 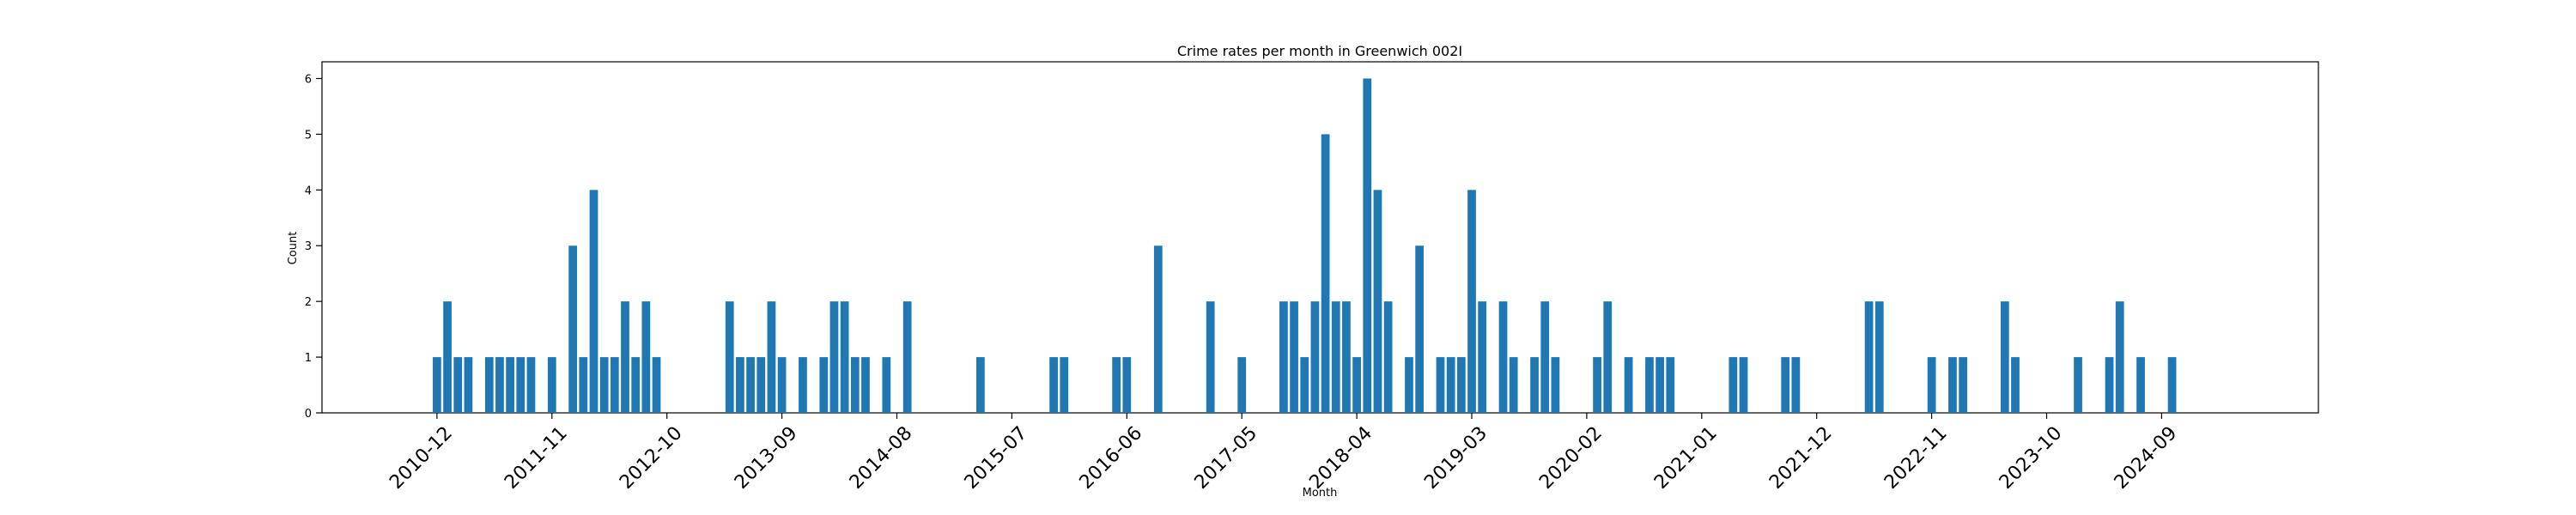 What do you see at coordinates (651, 458) in the screenshot?
I see `x-tick-label: 2012-10` at bounding box center [651, 458].